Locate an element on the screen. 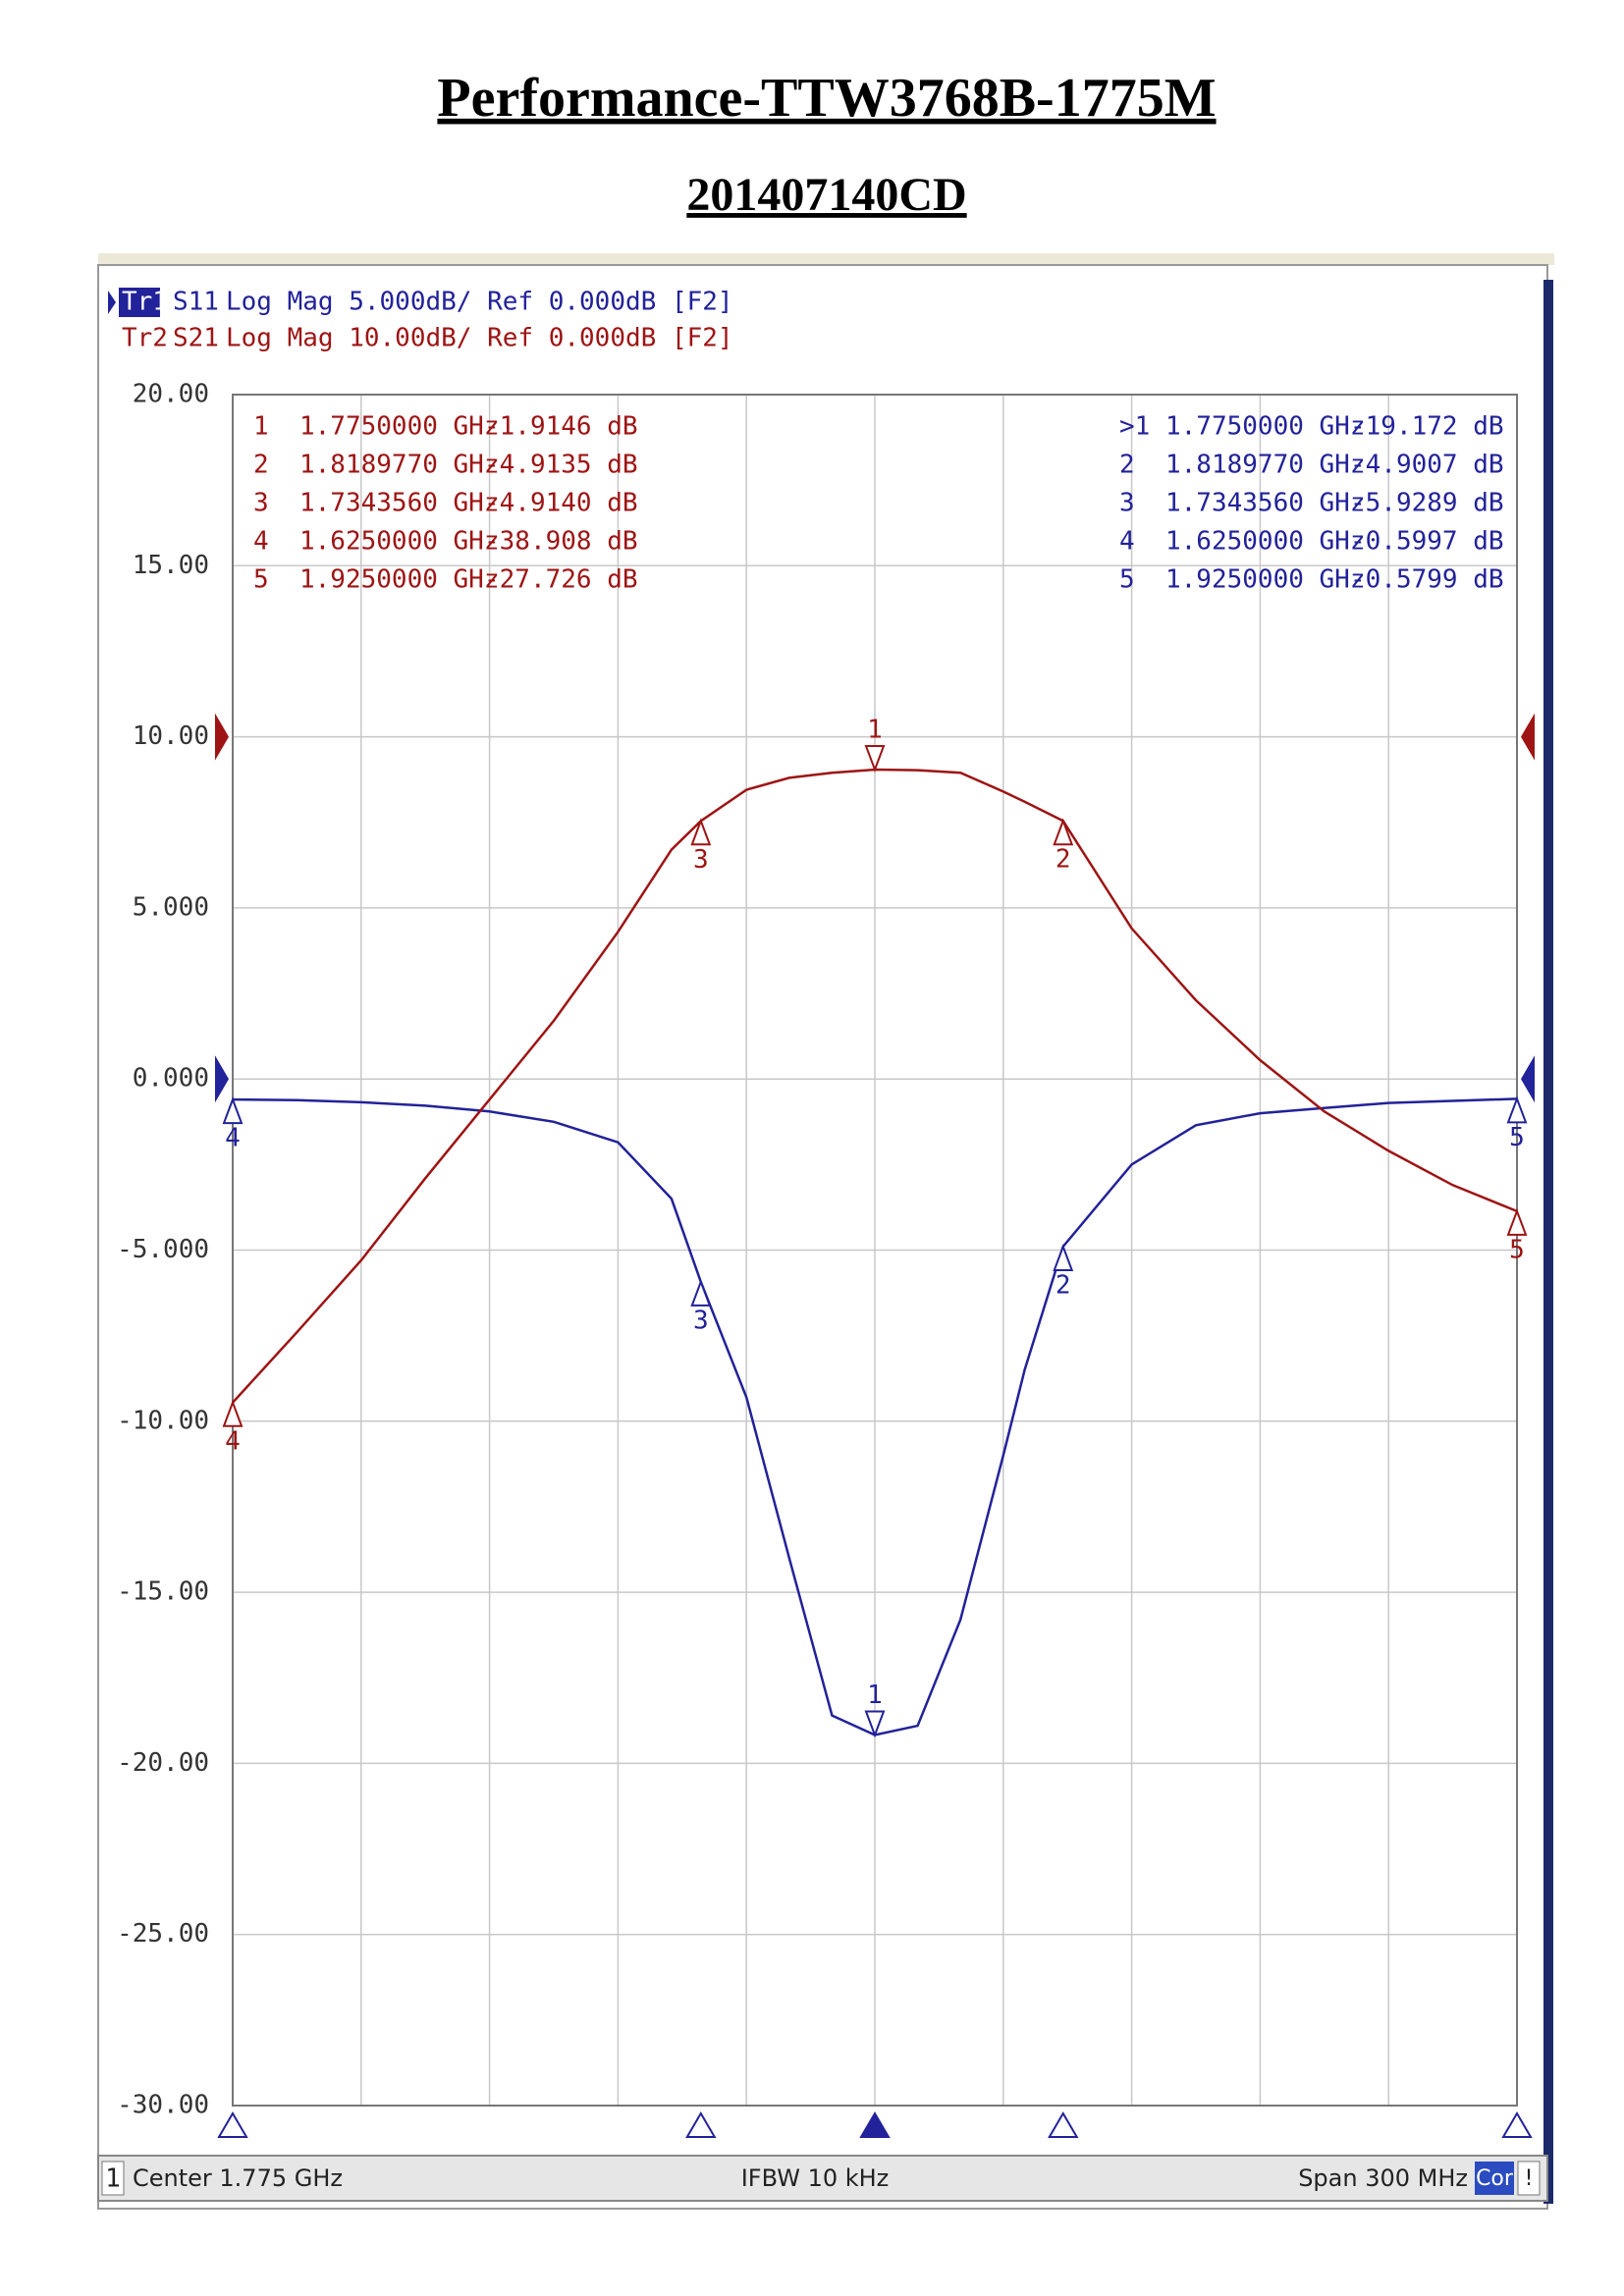  document-title: Performance-TTW3768B-1775M is located at coordinates (826, 98).